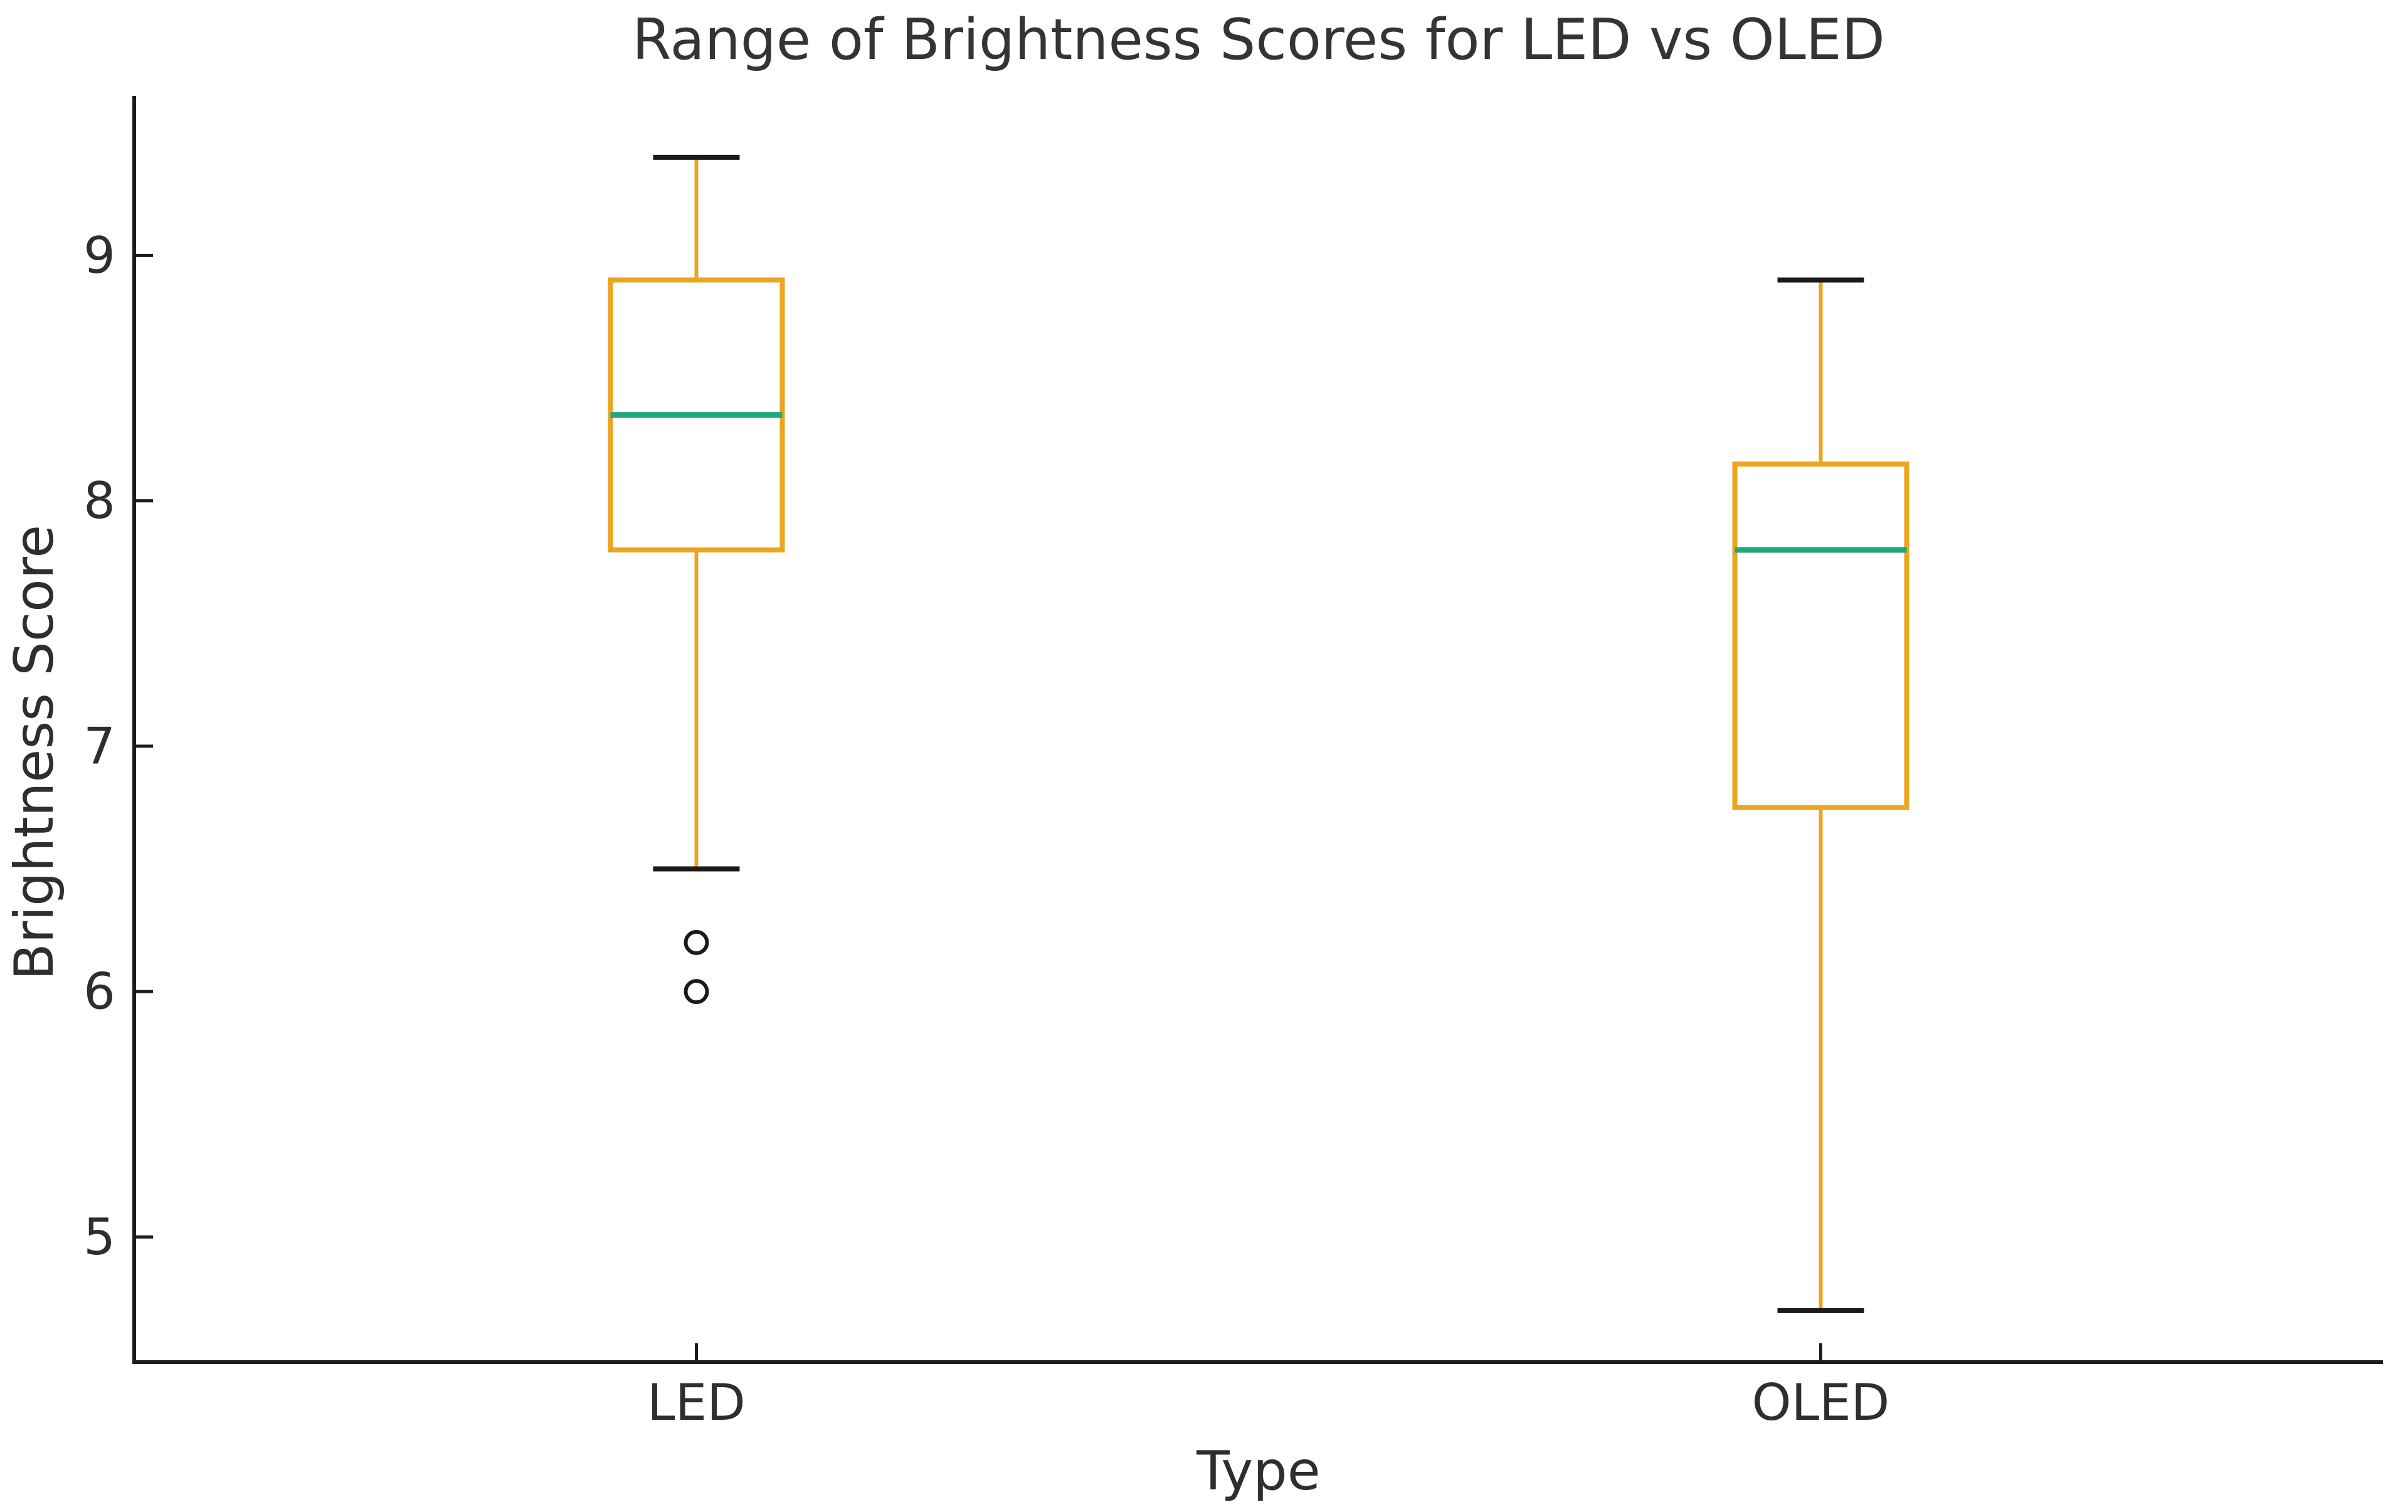 This screenshot has width=2408, height=1512. I want to click on y-tick-label-9: 9, so click(99, 255).